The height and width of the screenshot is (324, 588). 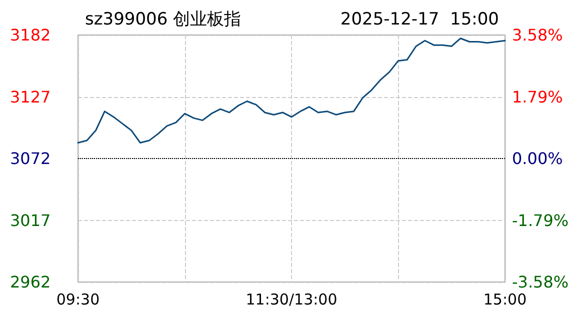 What do you see at coordinates (540, 220) in the screenshot?
I see `y2-tick-label: -1.79%` at bounding box center [540, 220].